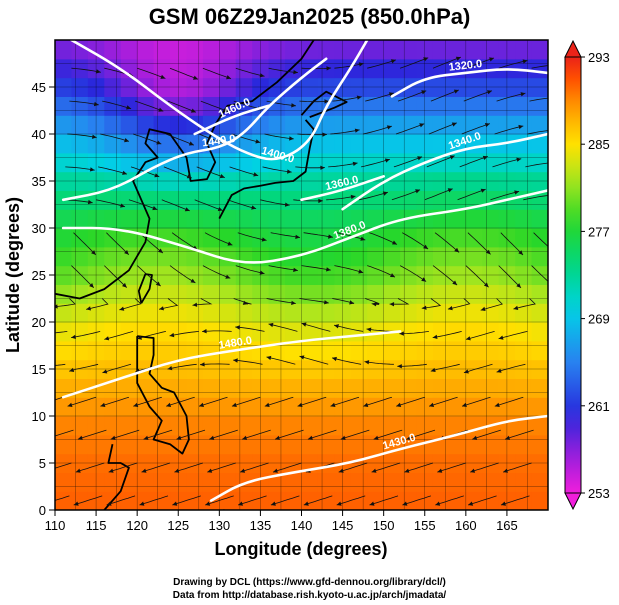 The image size is (619, 605). What do you see at coordinates (42, 463) in the screenshot?
I see `y-tick-label: 5` at bounding box center [42, 463].